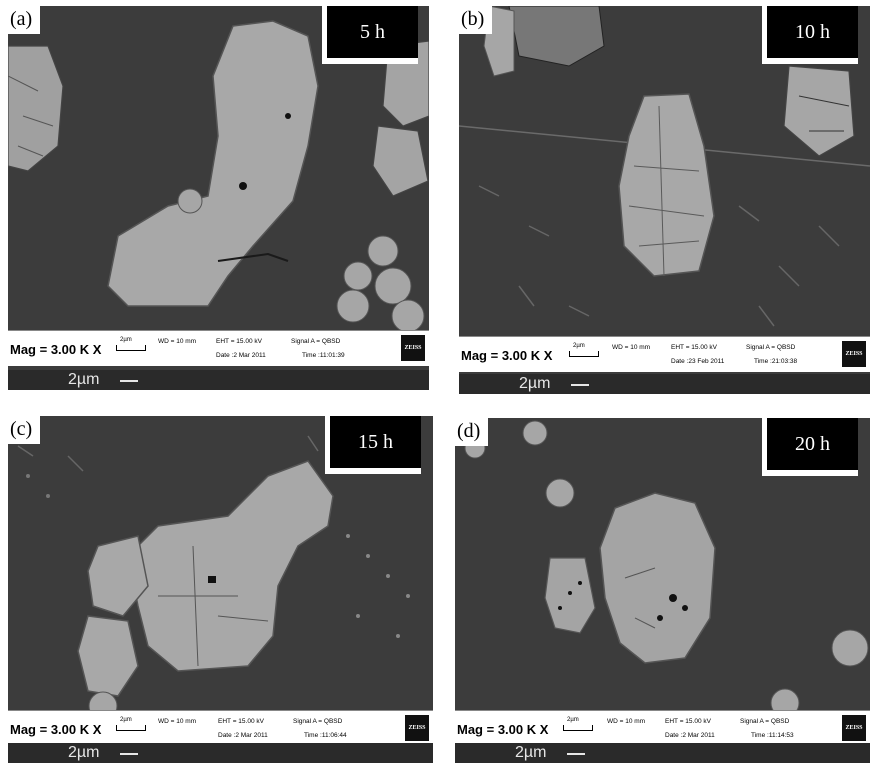 This screenshot has width=870, height=763. What do you see at coordinates (776, 361) in the screenshot?
I see `time-value: Time :21:03:38` at bounding box center [776, 361].